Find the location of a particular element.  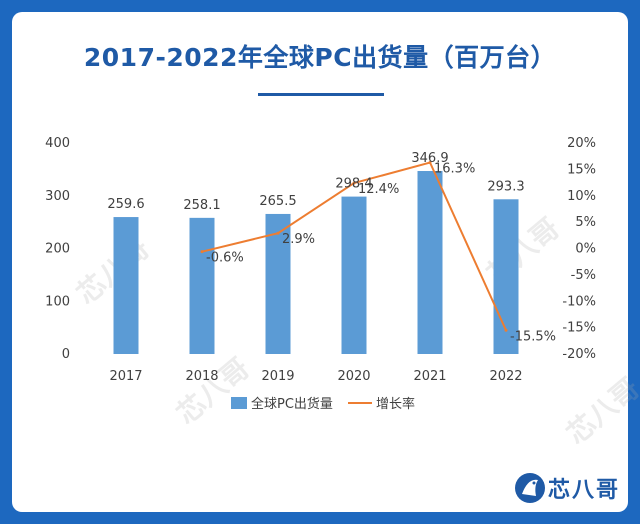

bar-value-label: 293.3 is located at coordinates (505, 186).